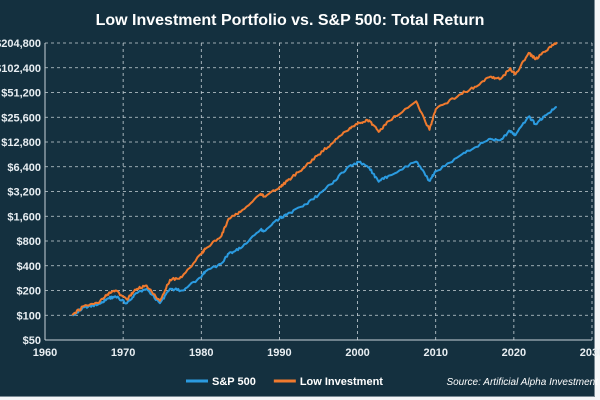  What do you see at coordinates (29, 292) in the screenshot?
I see `y-tick-label: $200` at bounding box center [29, 292].